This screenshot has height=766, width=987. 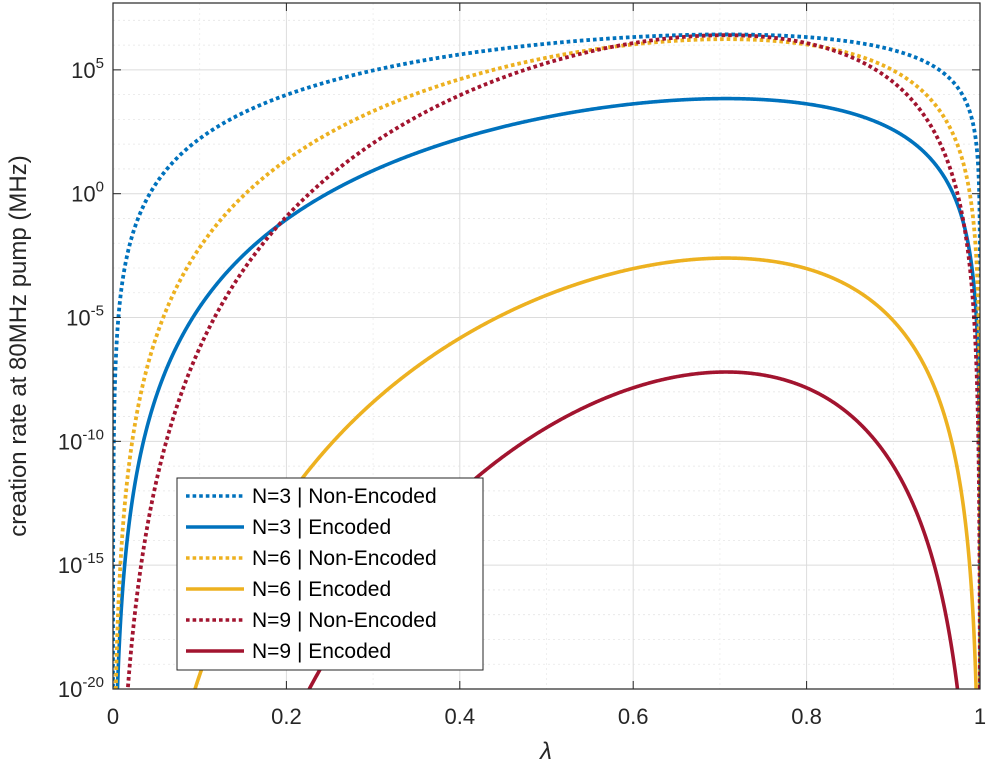 I want to click on legend-label: N=6 | Non-Encoded, so click(x=344, y=558).